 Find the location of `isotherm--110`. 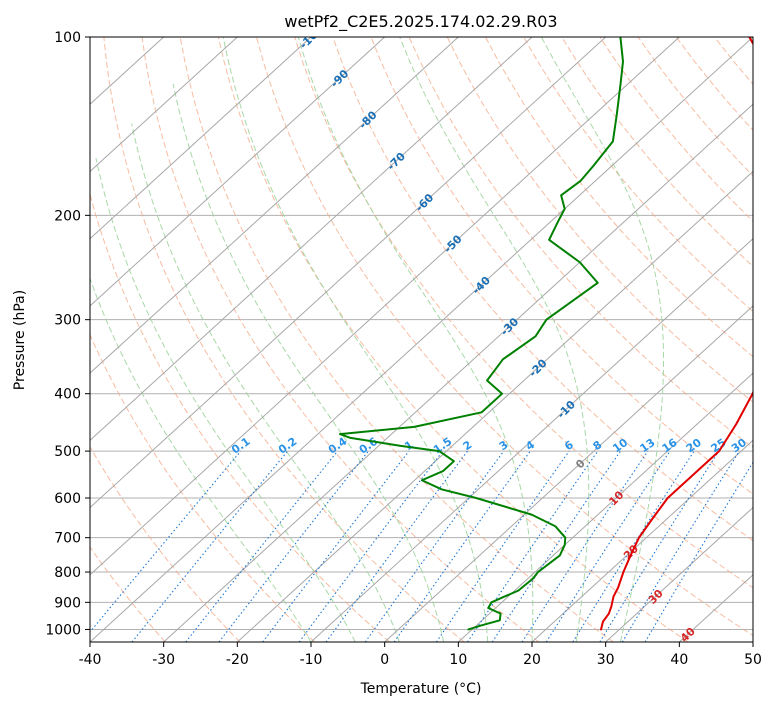

isotherm--110 is located at coordinates (164, 105).